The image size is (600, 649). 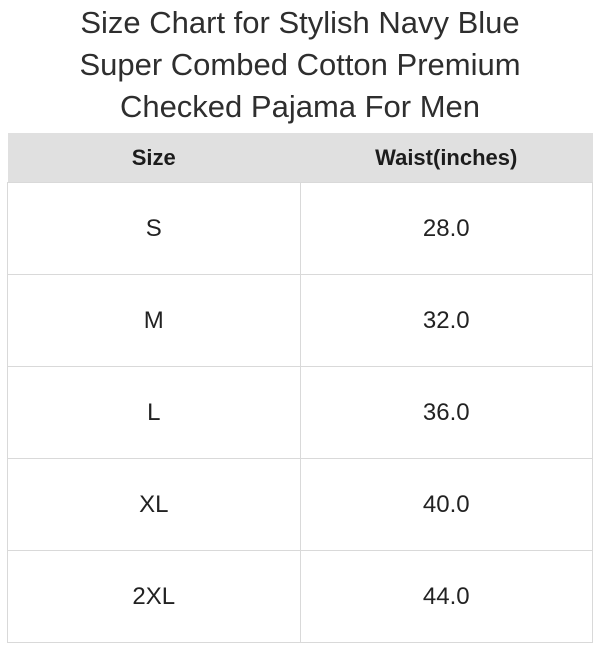 What do you see at coordinates (446, 412) in the screenshot?
I see `waist-cell: 36.0` at bounding box center [446, 412].